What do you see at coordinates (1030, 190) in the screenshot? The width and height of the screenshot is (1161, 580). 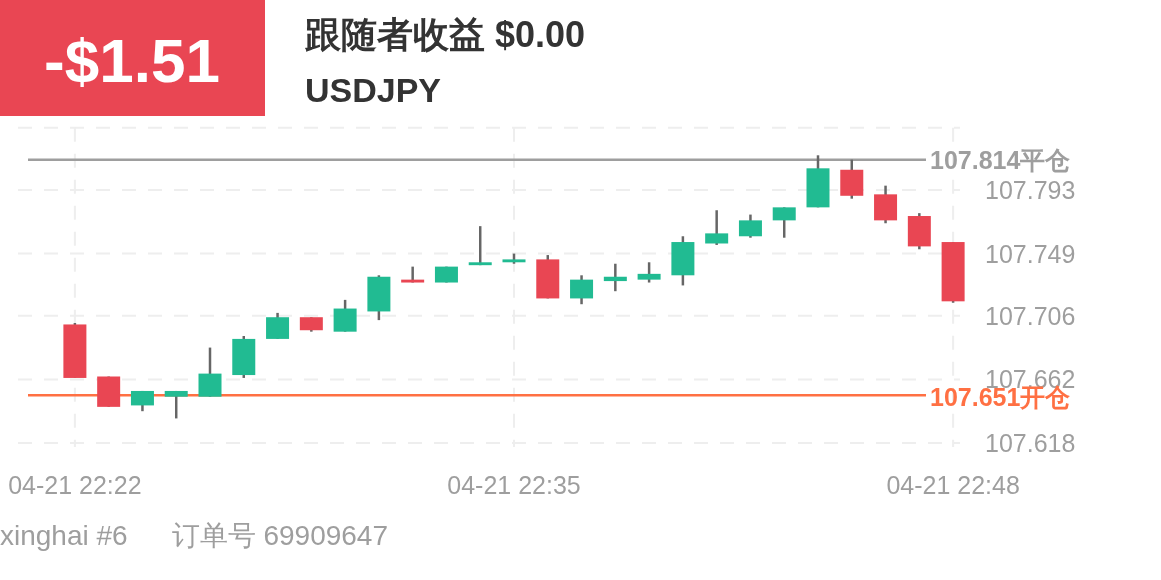 I see `y-tick-label: 107.793` at bounding box center [1030, 190].